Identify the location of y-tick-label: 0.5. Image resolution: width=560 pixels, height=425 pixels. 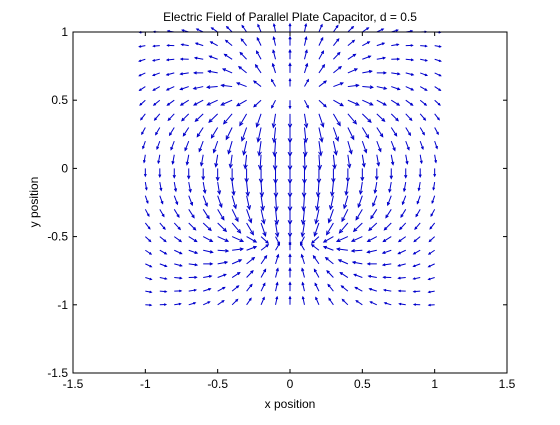
(59, 100).